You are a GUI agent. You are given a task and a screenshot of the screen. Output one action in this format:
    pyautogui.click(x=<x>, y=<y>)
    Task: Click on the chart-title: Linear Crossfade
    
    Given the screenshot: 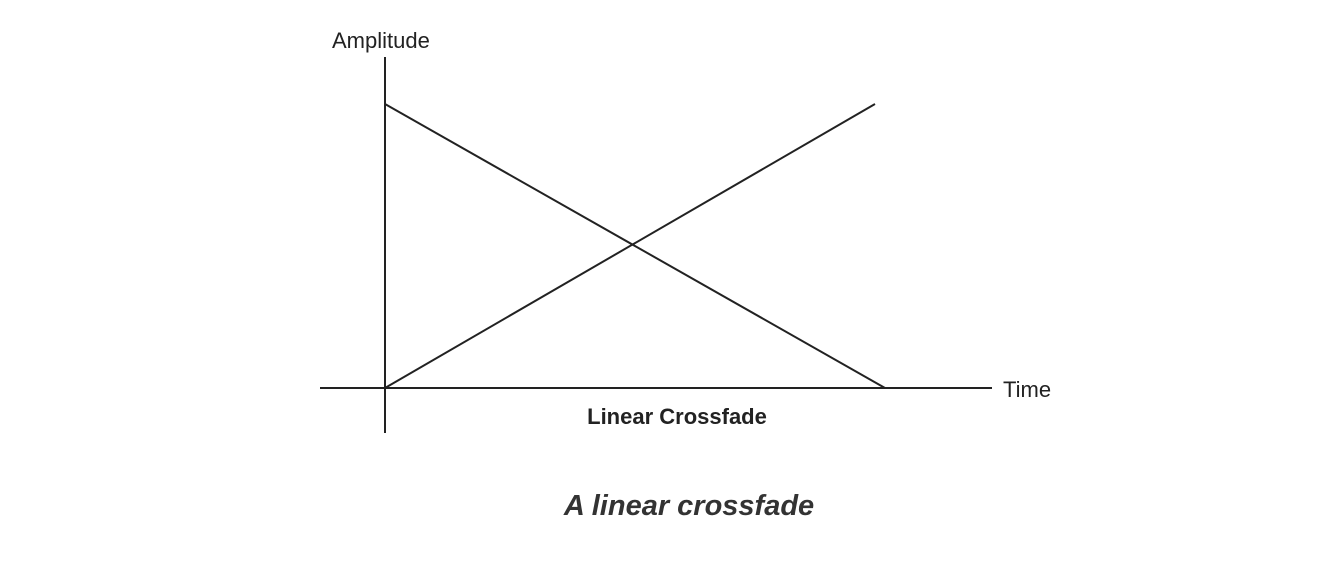 What is the action you would take?
    pyautogui.click(x=677, y=416)
    